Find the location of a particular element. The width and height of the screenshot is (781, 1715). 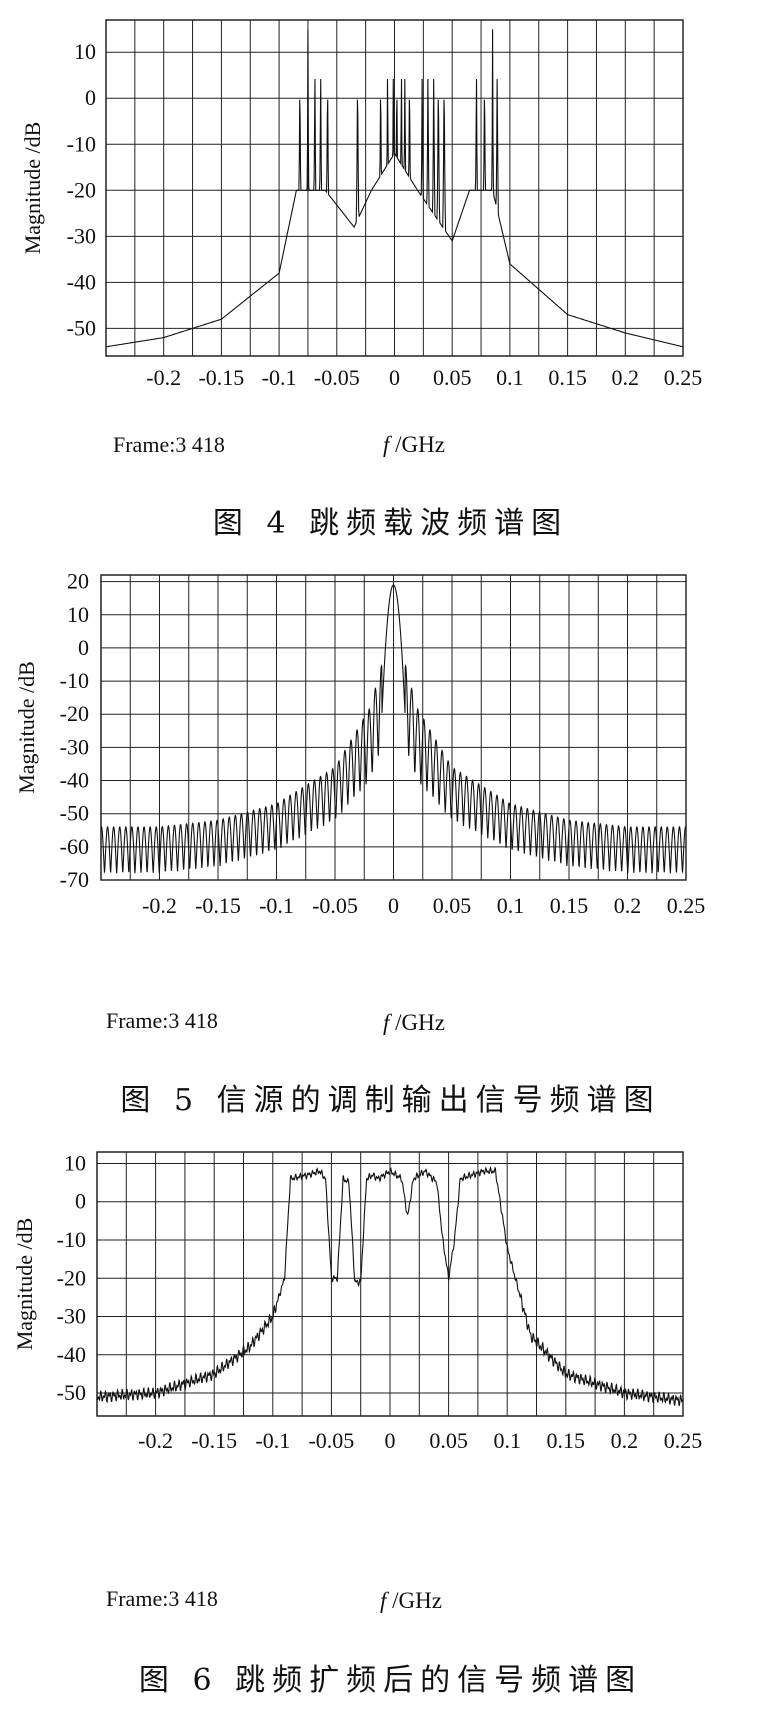

y-tick-label: -70 is located at coordinates (74, 879).